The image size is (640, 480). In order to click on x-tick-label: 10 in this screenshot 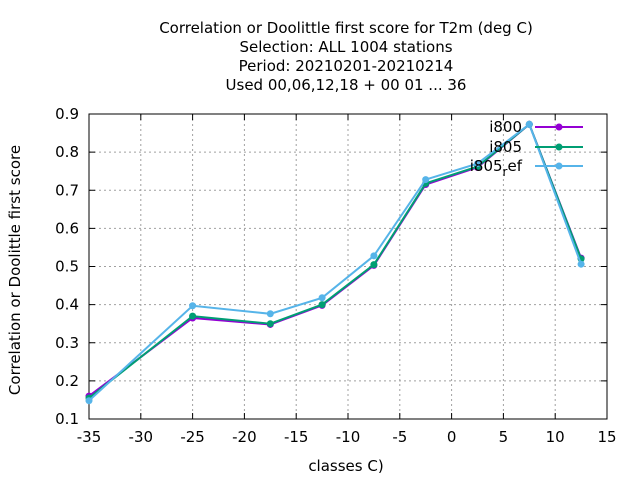, I will do `click(555, 437)`.